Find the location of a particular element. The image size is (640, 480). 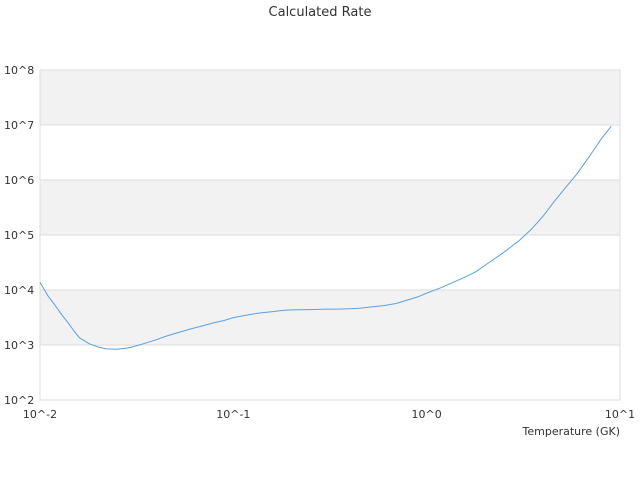

x-axis-label: Temperature (GK) is located at coordinates (571, 431).